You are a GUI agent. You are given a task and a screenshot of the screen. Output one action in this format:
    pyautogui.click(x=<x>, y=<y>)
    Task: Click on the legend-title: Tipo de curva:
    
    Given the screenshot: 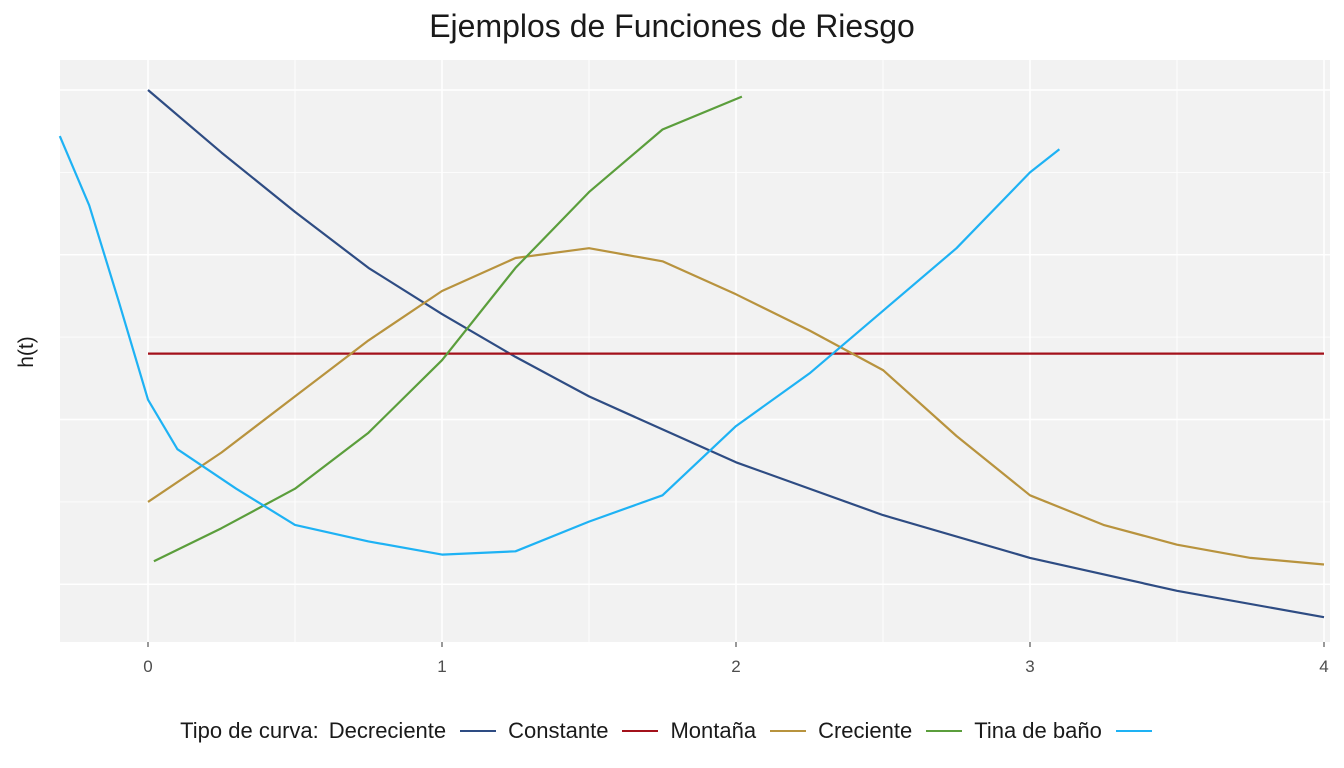 What is the action you would take?
    pyautogui.click(x=249, y=730)
    